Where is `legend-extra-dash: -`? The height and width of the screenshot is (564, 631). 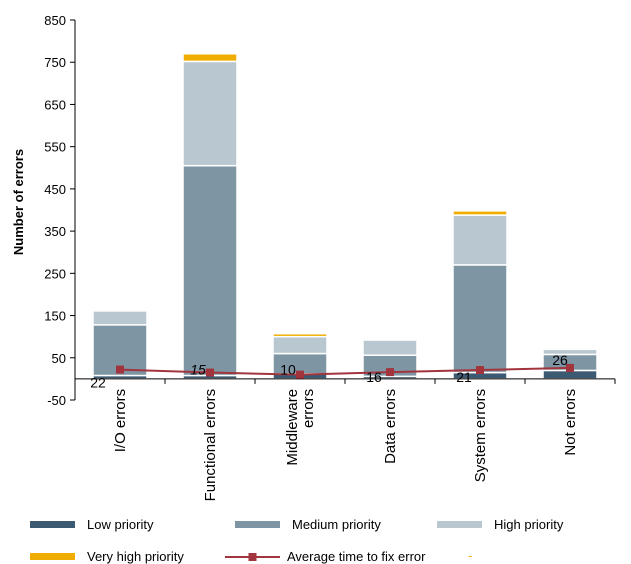 legend-extra-dash: - is located at coordinates (470, 555).